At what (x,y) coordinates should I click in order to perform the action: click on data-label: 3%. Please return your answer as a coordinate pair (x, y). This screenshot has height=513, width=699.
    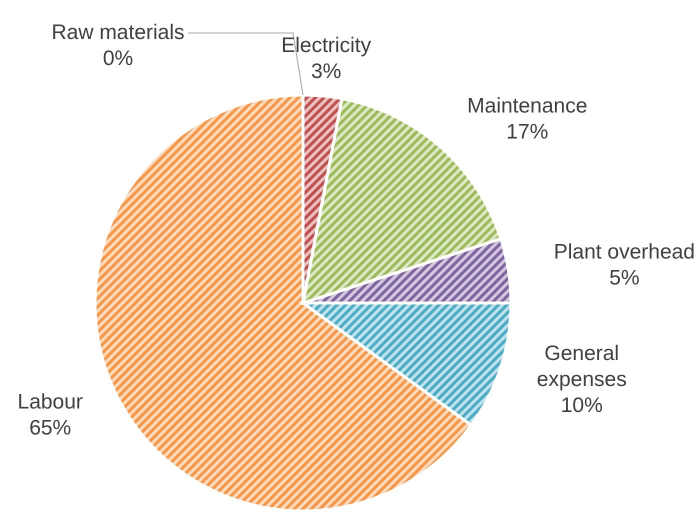
    Looking at the image, I should click on (326, 72).